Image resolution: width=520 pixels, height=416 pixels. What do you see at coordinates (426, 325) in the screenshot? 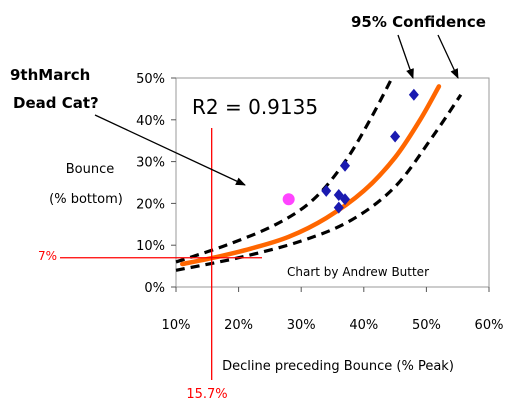
I see `x-tick-label: 50%` at bounding box center [426, 325].